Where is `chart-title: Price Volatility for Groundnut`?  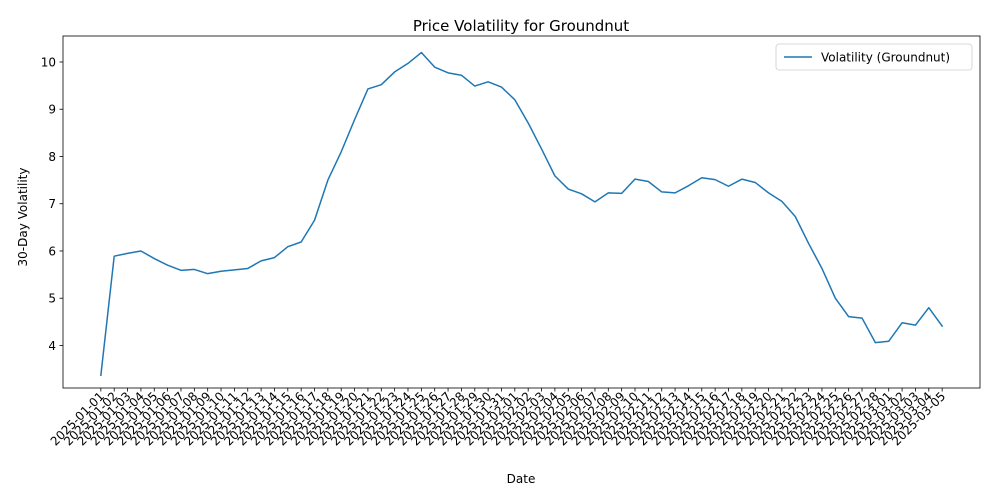 chart-title: Price Volatility for Groundnut is located at coordinates (521, 26).